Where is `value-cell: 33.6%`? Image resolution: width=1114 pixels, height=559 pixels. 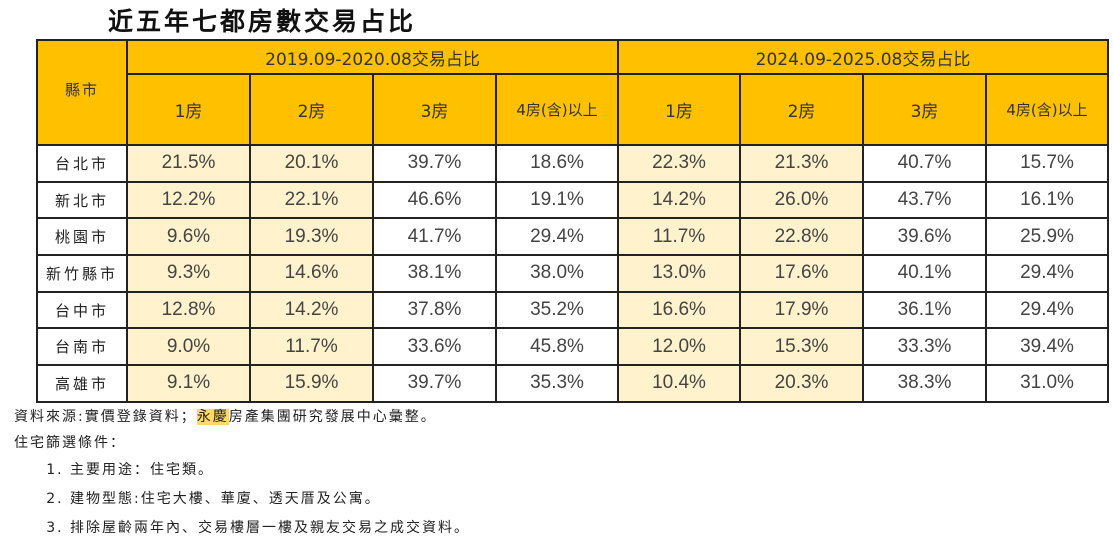 value-cell: 33.6% is located at coordinates (434, 347).